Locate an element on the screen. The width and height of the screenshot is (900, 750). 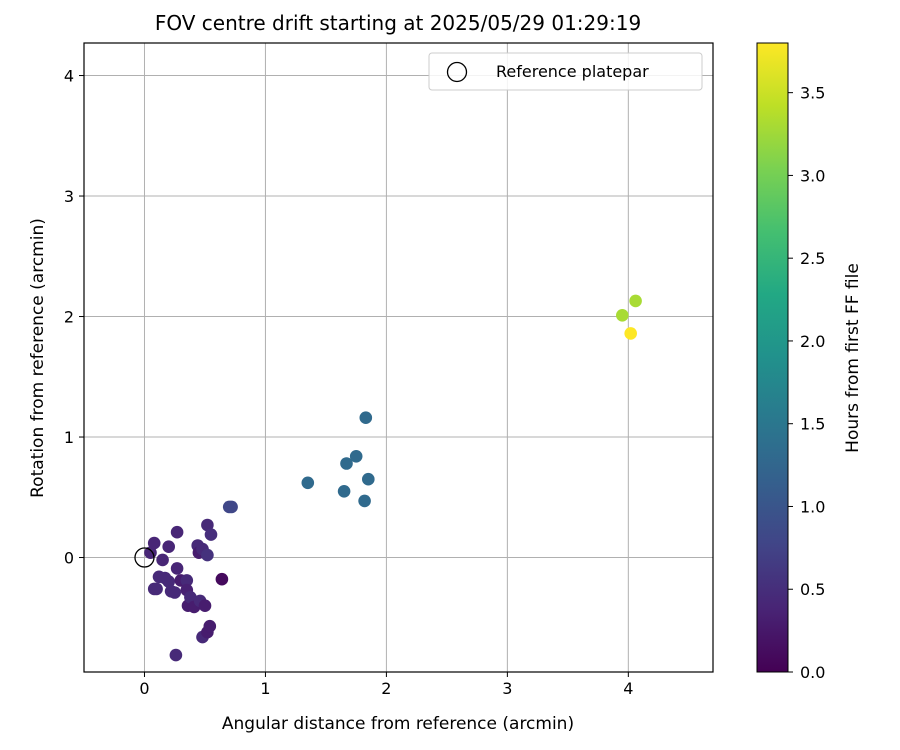
y-tick-label: 2 is located at coordinates (69, 317).